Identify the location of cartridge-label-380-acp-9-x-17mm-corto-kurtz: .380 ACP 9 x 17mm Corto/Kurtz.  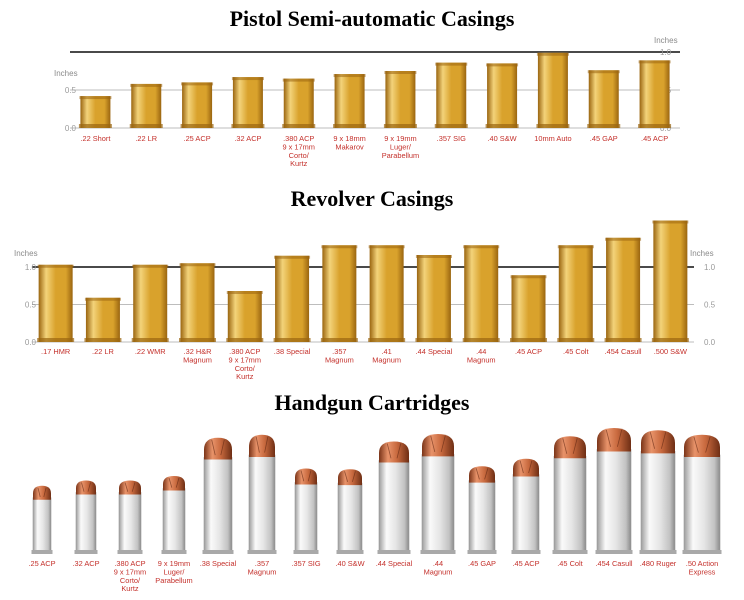
(130, 576).